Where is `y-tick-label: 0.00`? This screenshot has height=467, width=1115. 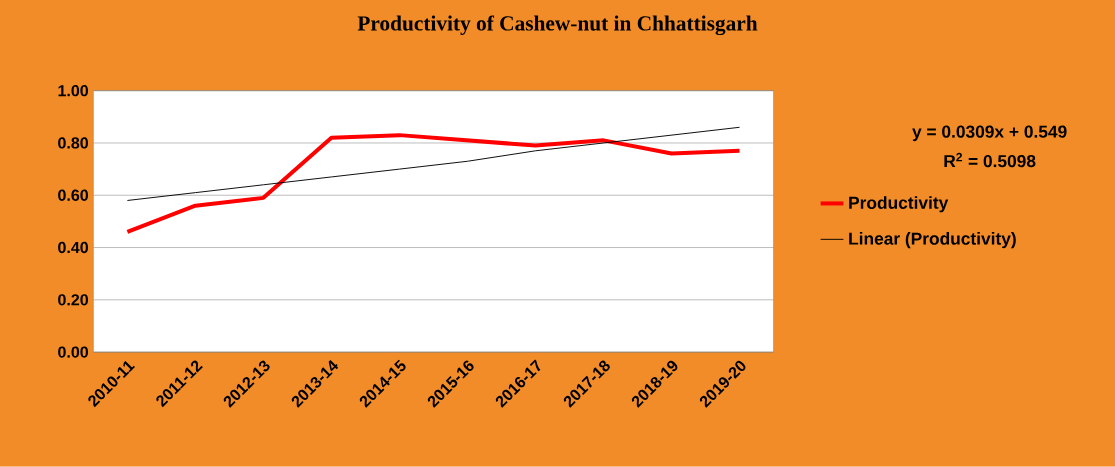 y-tick-label: 0.00 is located at coordinates (73, 352).